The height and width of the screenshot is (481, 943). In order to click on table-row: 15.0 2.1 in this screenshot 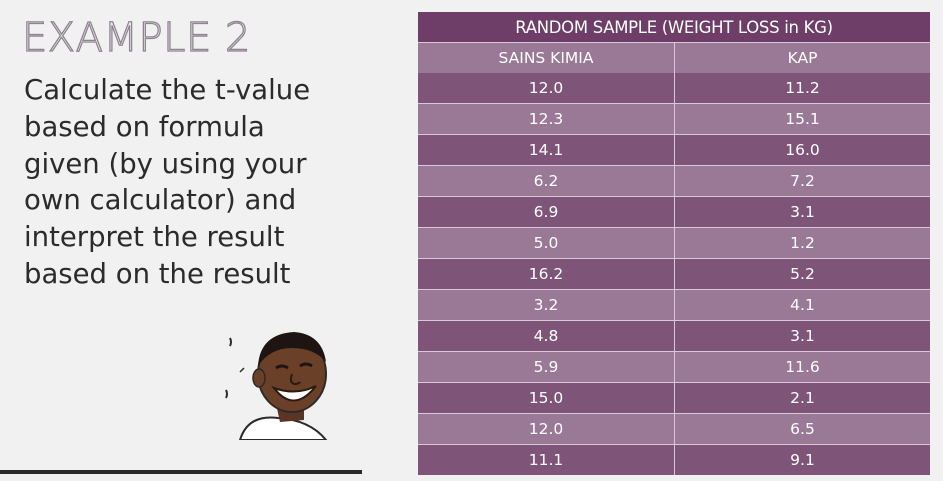, I will do `click(674, 398)`.